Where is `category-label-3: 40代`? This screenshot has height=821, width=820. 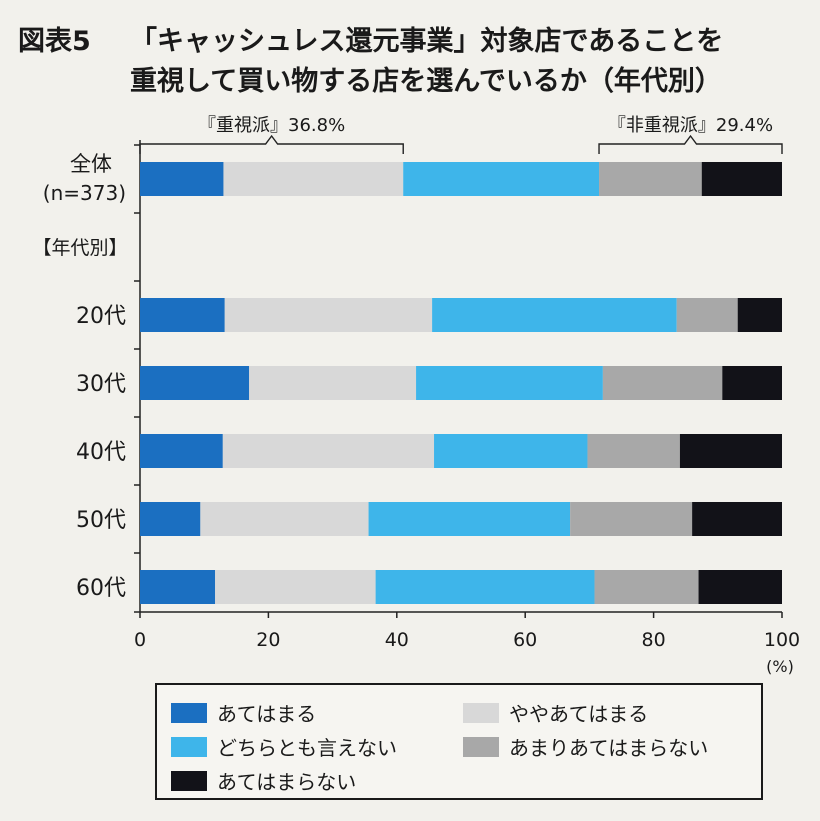 category-label-3: 40代 is located at coordinates (101, 452).